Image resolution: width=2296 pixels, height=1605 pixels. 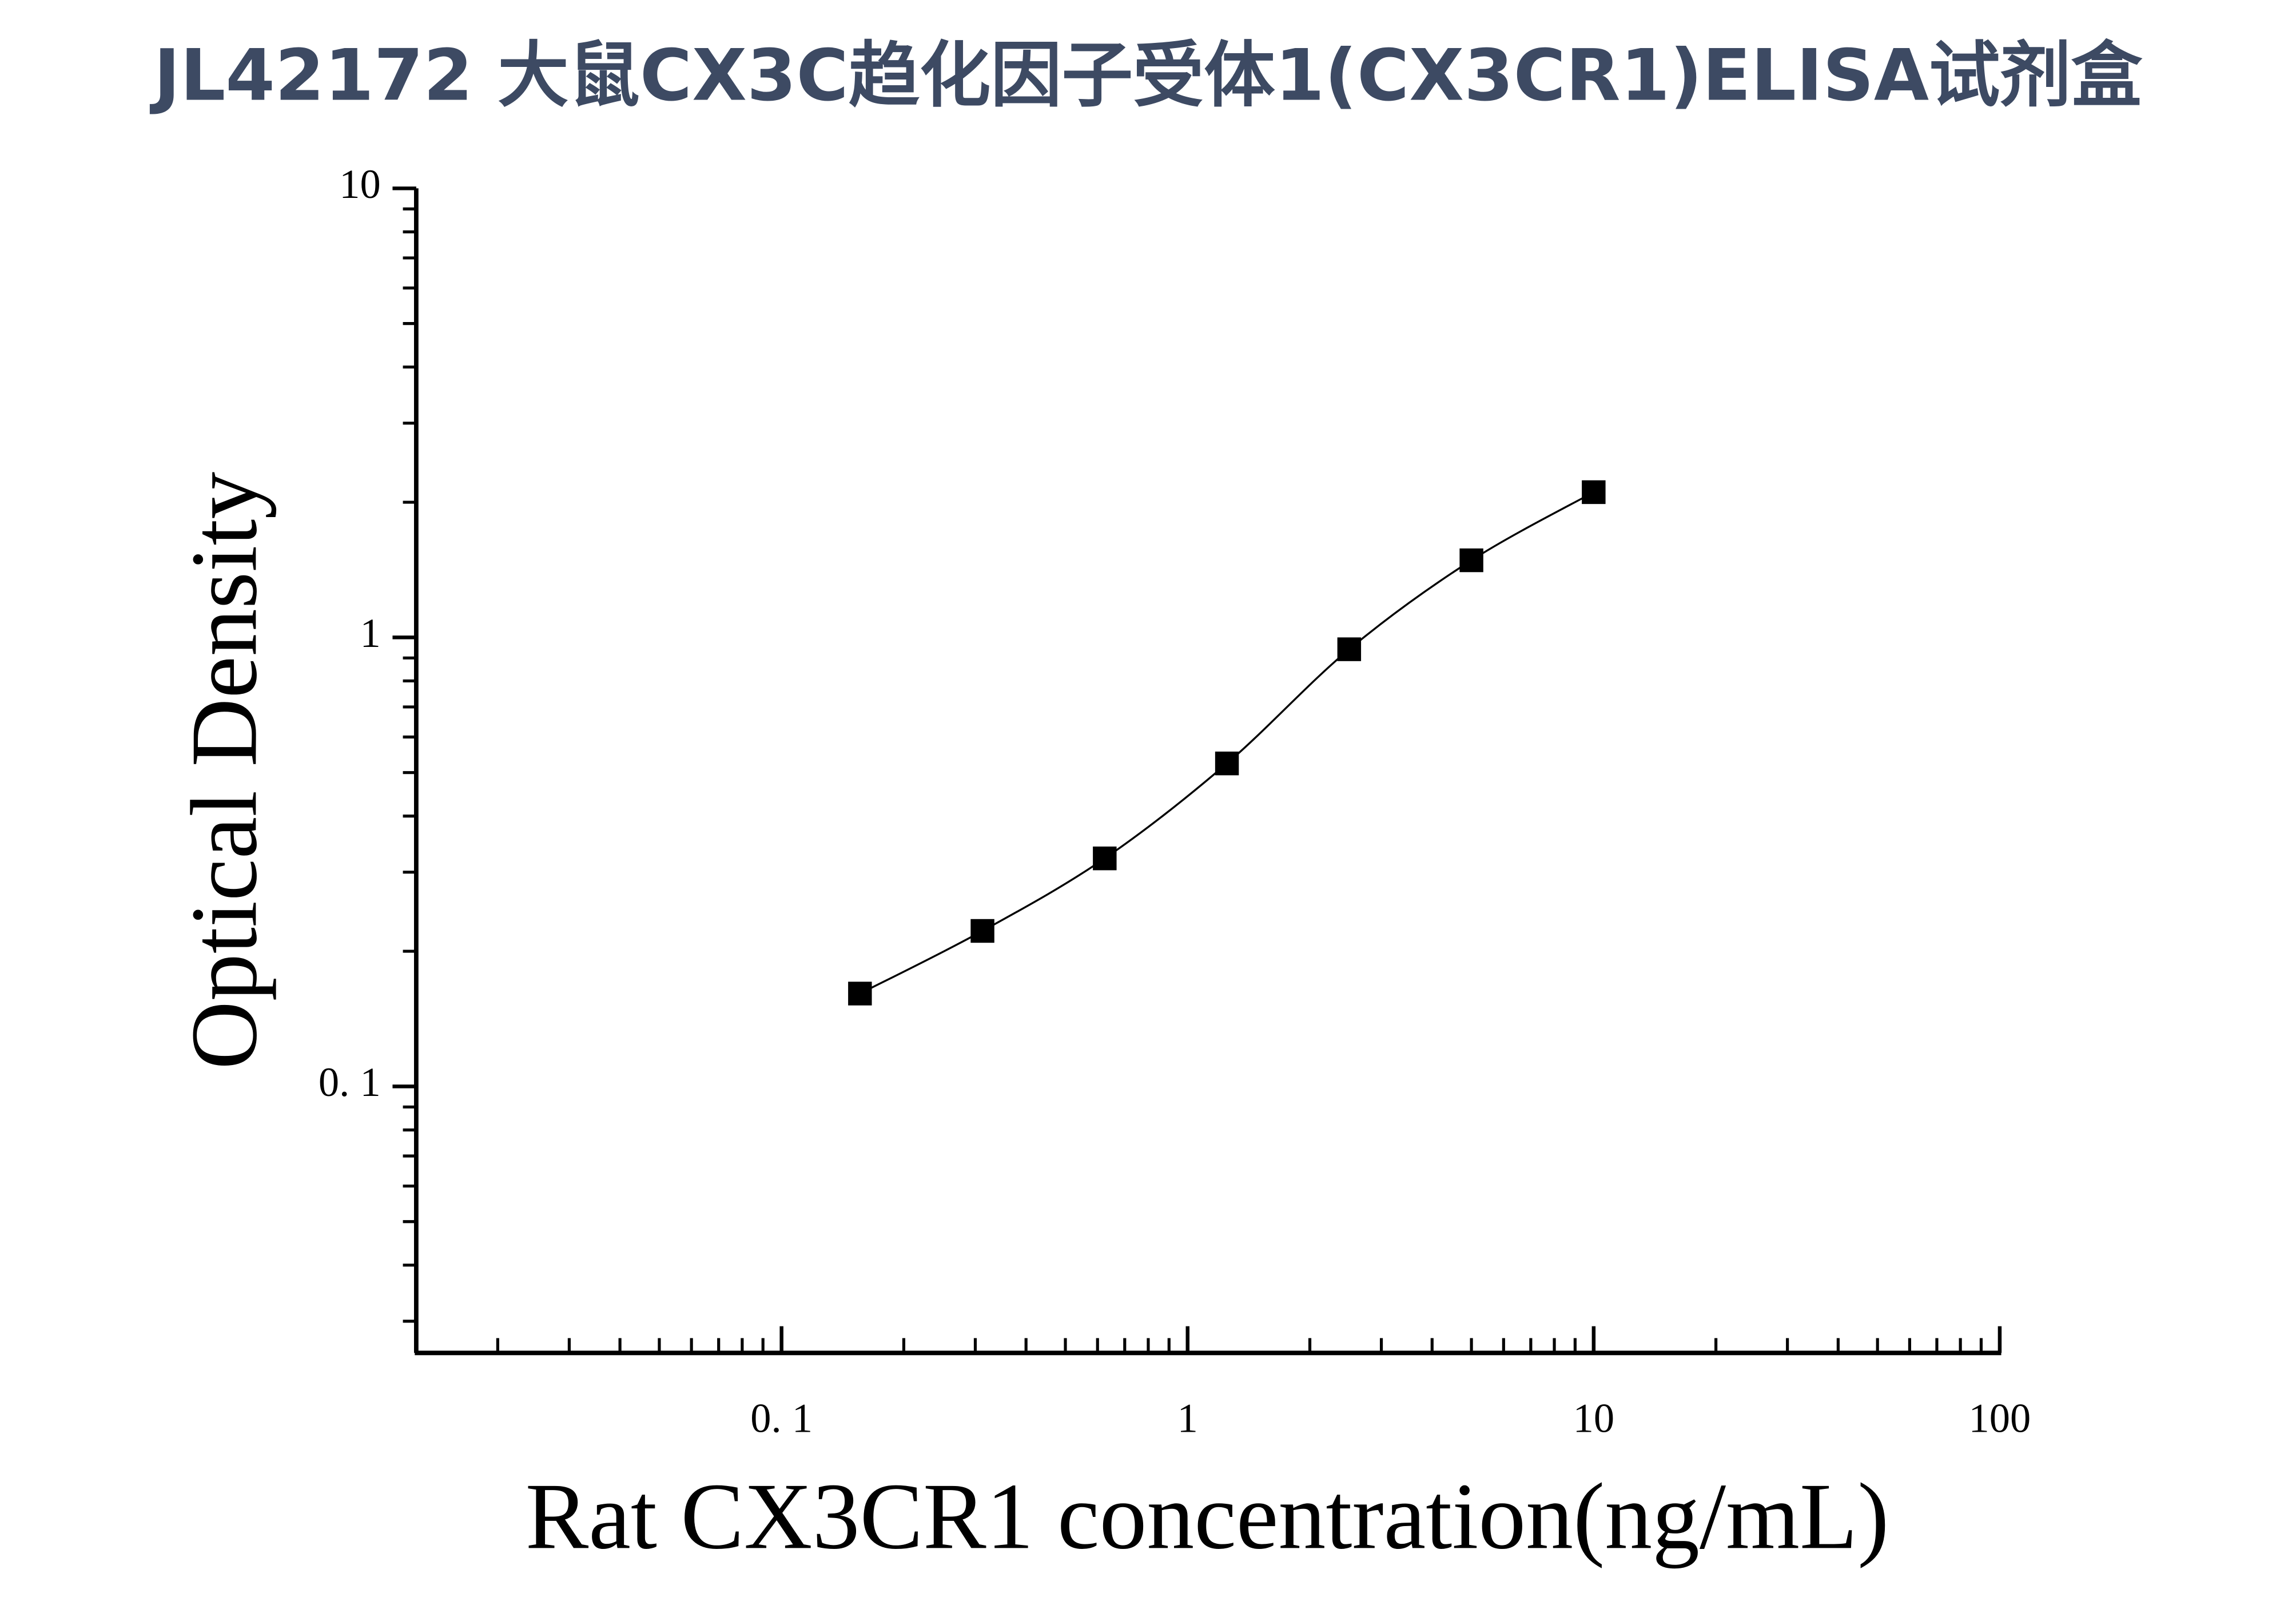 What do you see at coordinates (2000, 1418) in the screenshot?
I see `x-tick-label: 100` at bounding box center [2000, 1418].